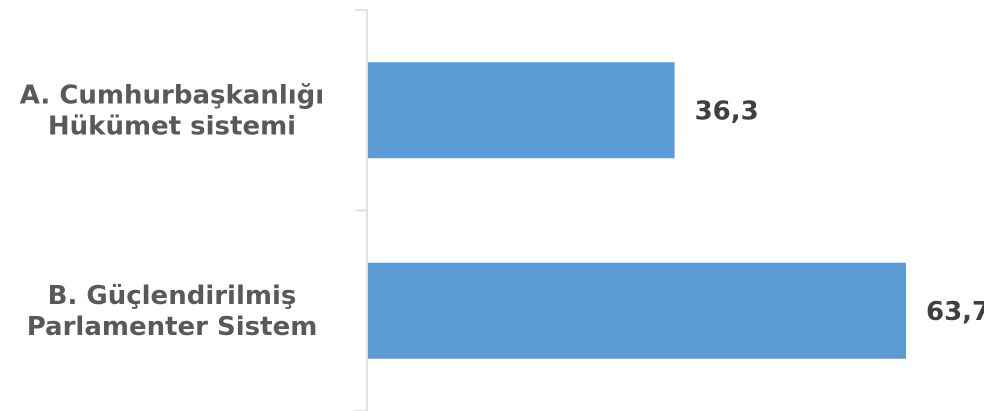 The image size is (984, 411). Describe the element at coordinates (955, 312) in the screenshot. I see `value-label: 63,7` at that location.